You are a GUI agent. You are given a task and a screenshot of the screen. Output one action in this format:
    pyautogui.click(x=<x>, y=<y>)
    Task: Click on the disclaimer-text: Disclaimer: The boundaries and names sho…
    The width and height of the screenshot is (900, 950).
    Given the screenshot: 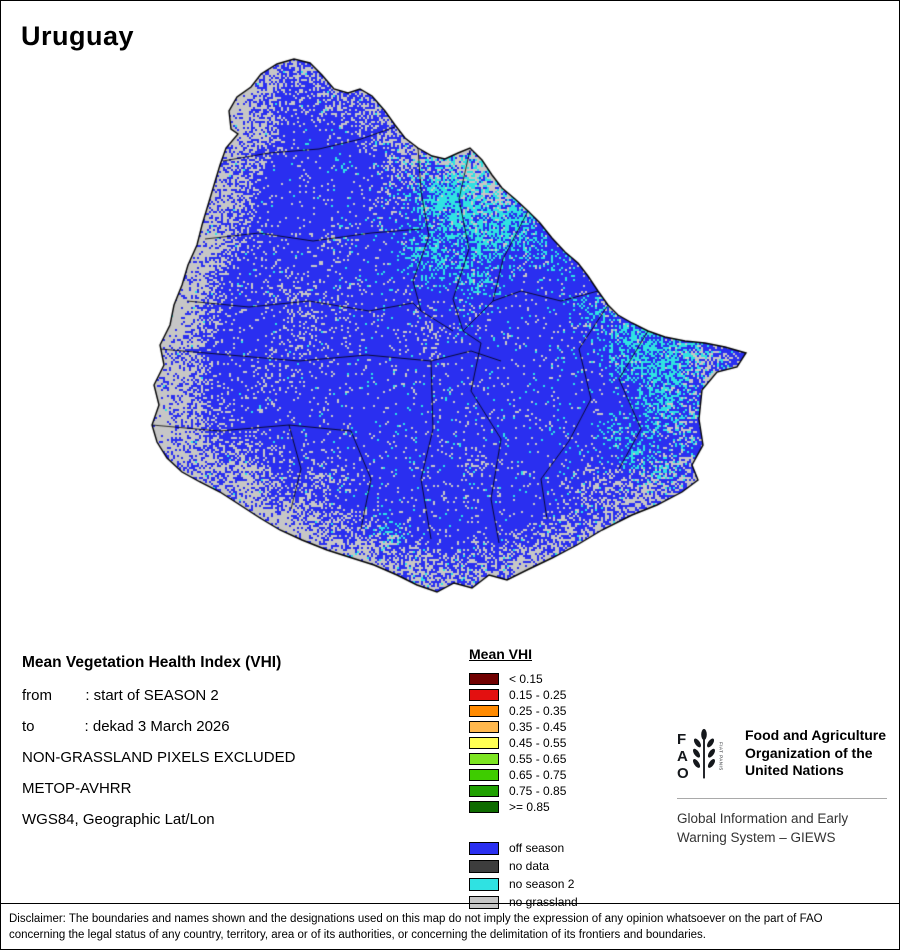 What is the action you would take?
    pyautogui.click(x=416, y=927)
    